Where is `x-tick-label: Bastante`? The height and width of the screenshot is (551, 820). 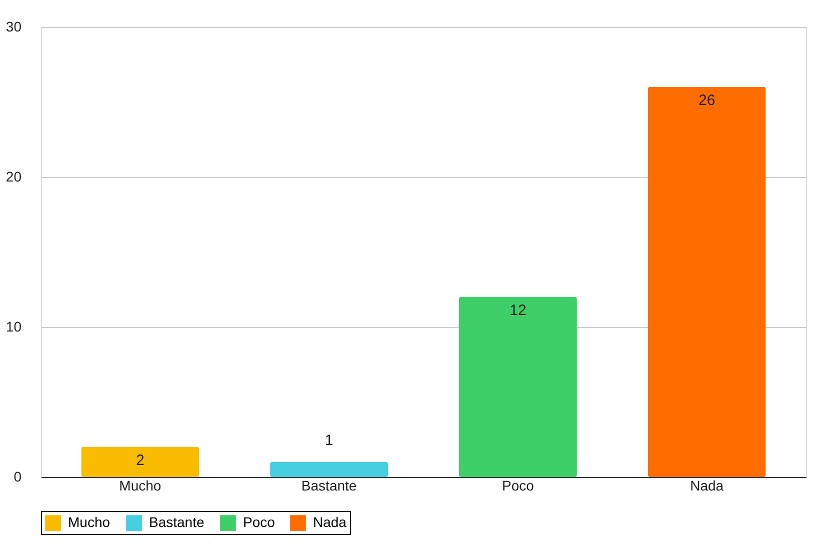 x-tick-label: Bastante is located at coordinates (329, 486).